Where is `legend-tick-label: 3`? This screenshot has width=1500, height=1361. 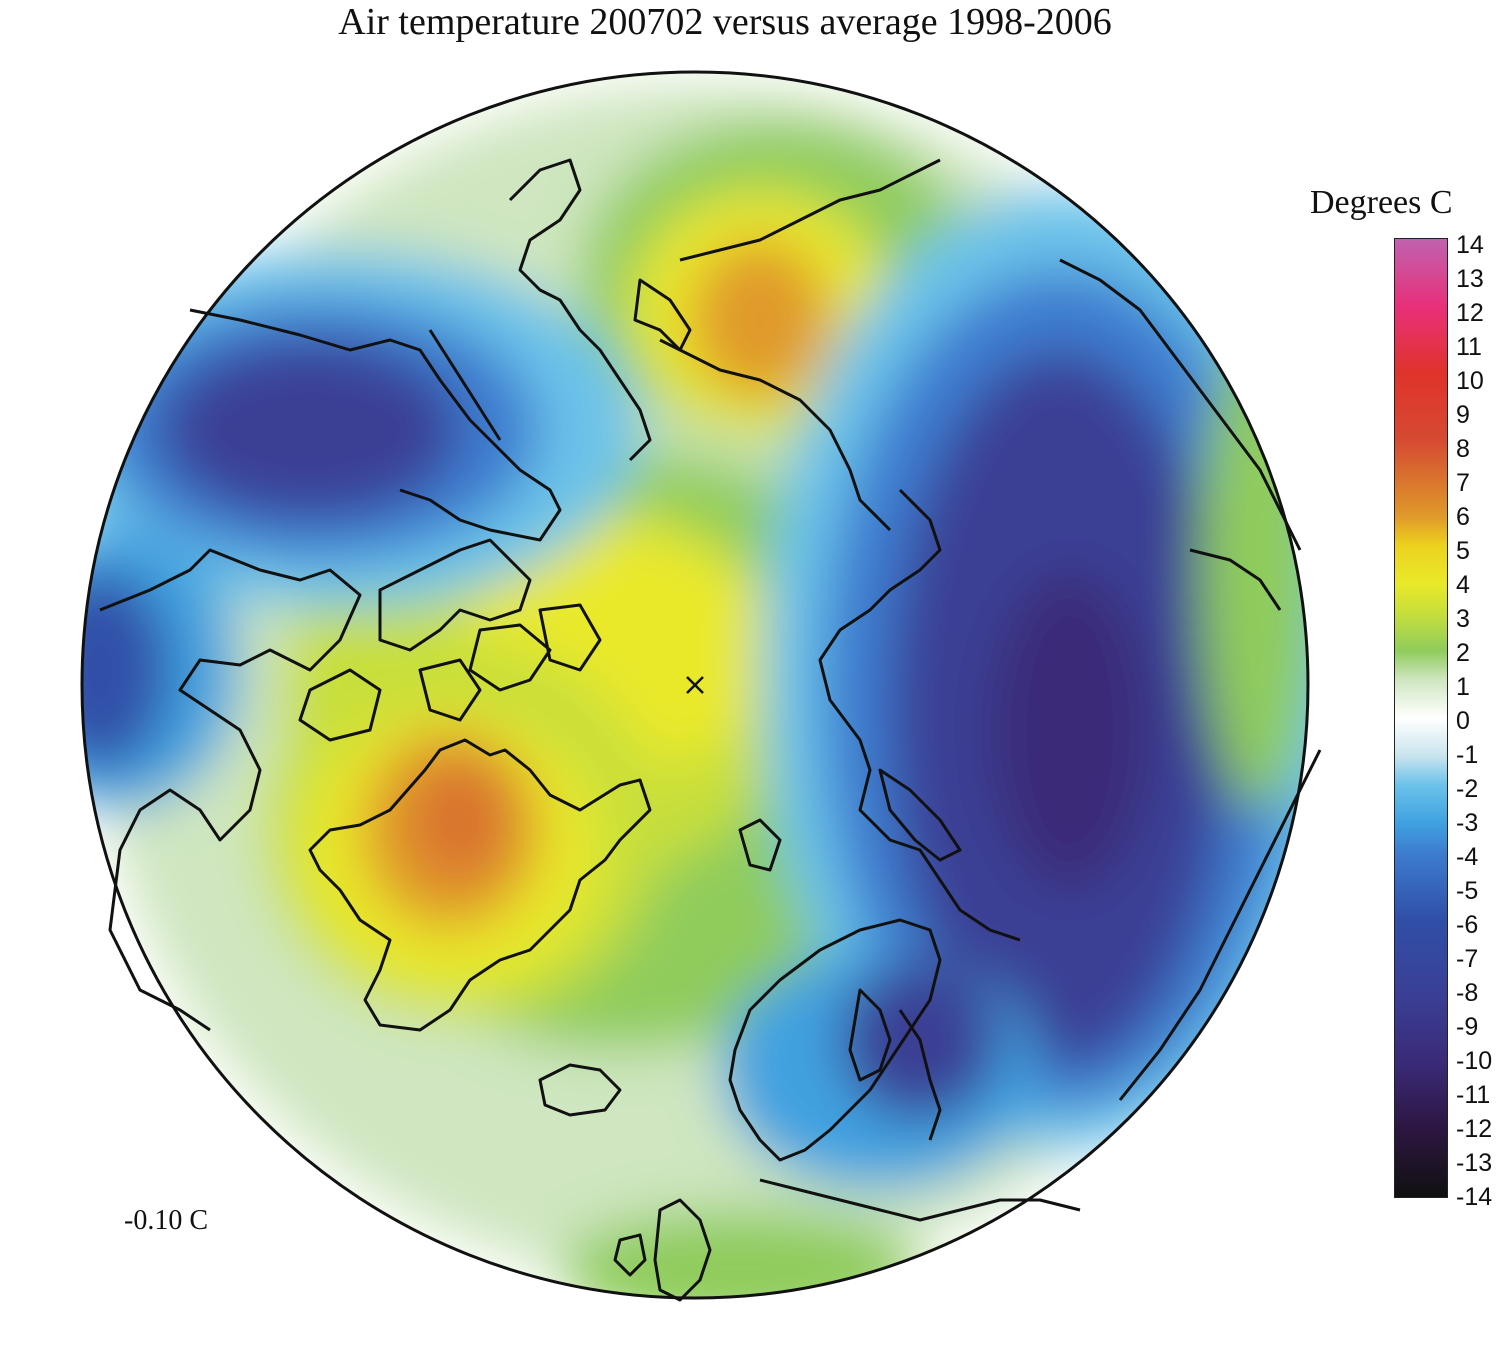 legend-tick-label: 3 is located at coordinates (1463, 619).